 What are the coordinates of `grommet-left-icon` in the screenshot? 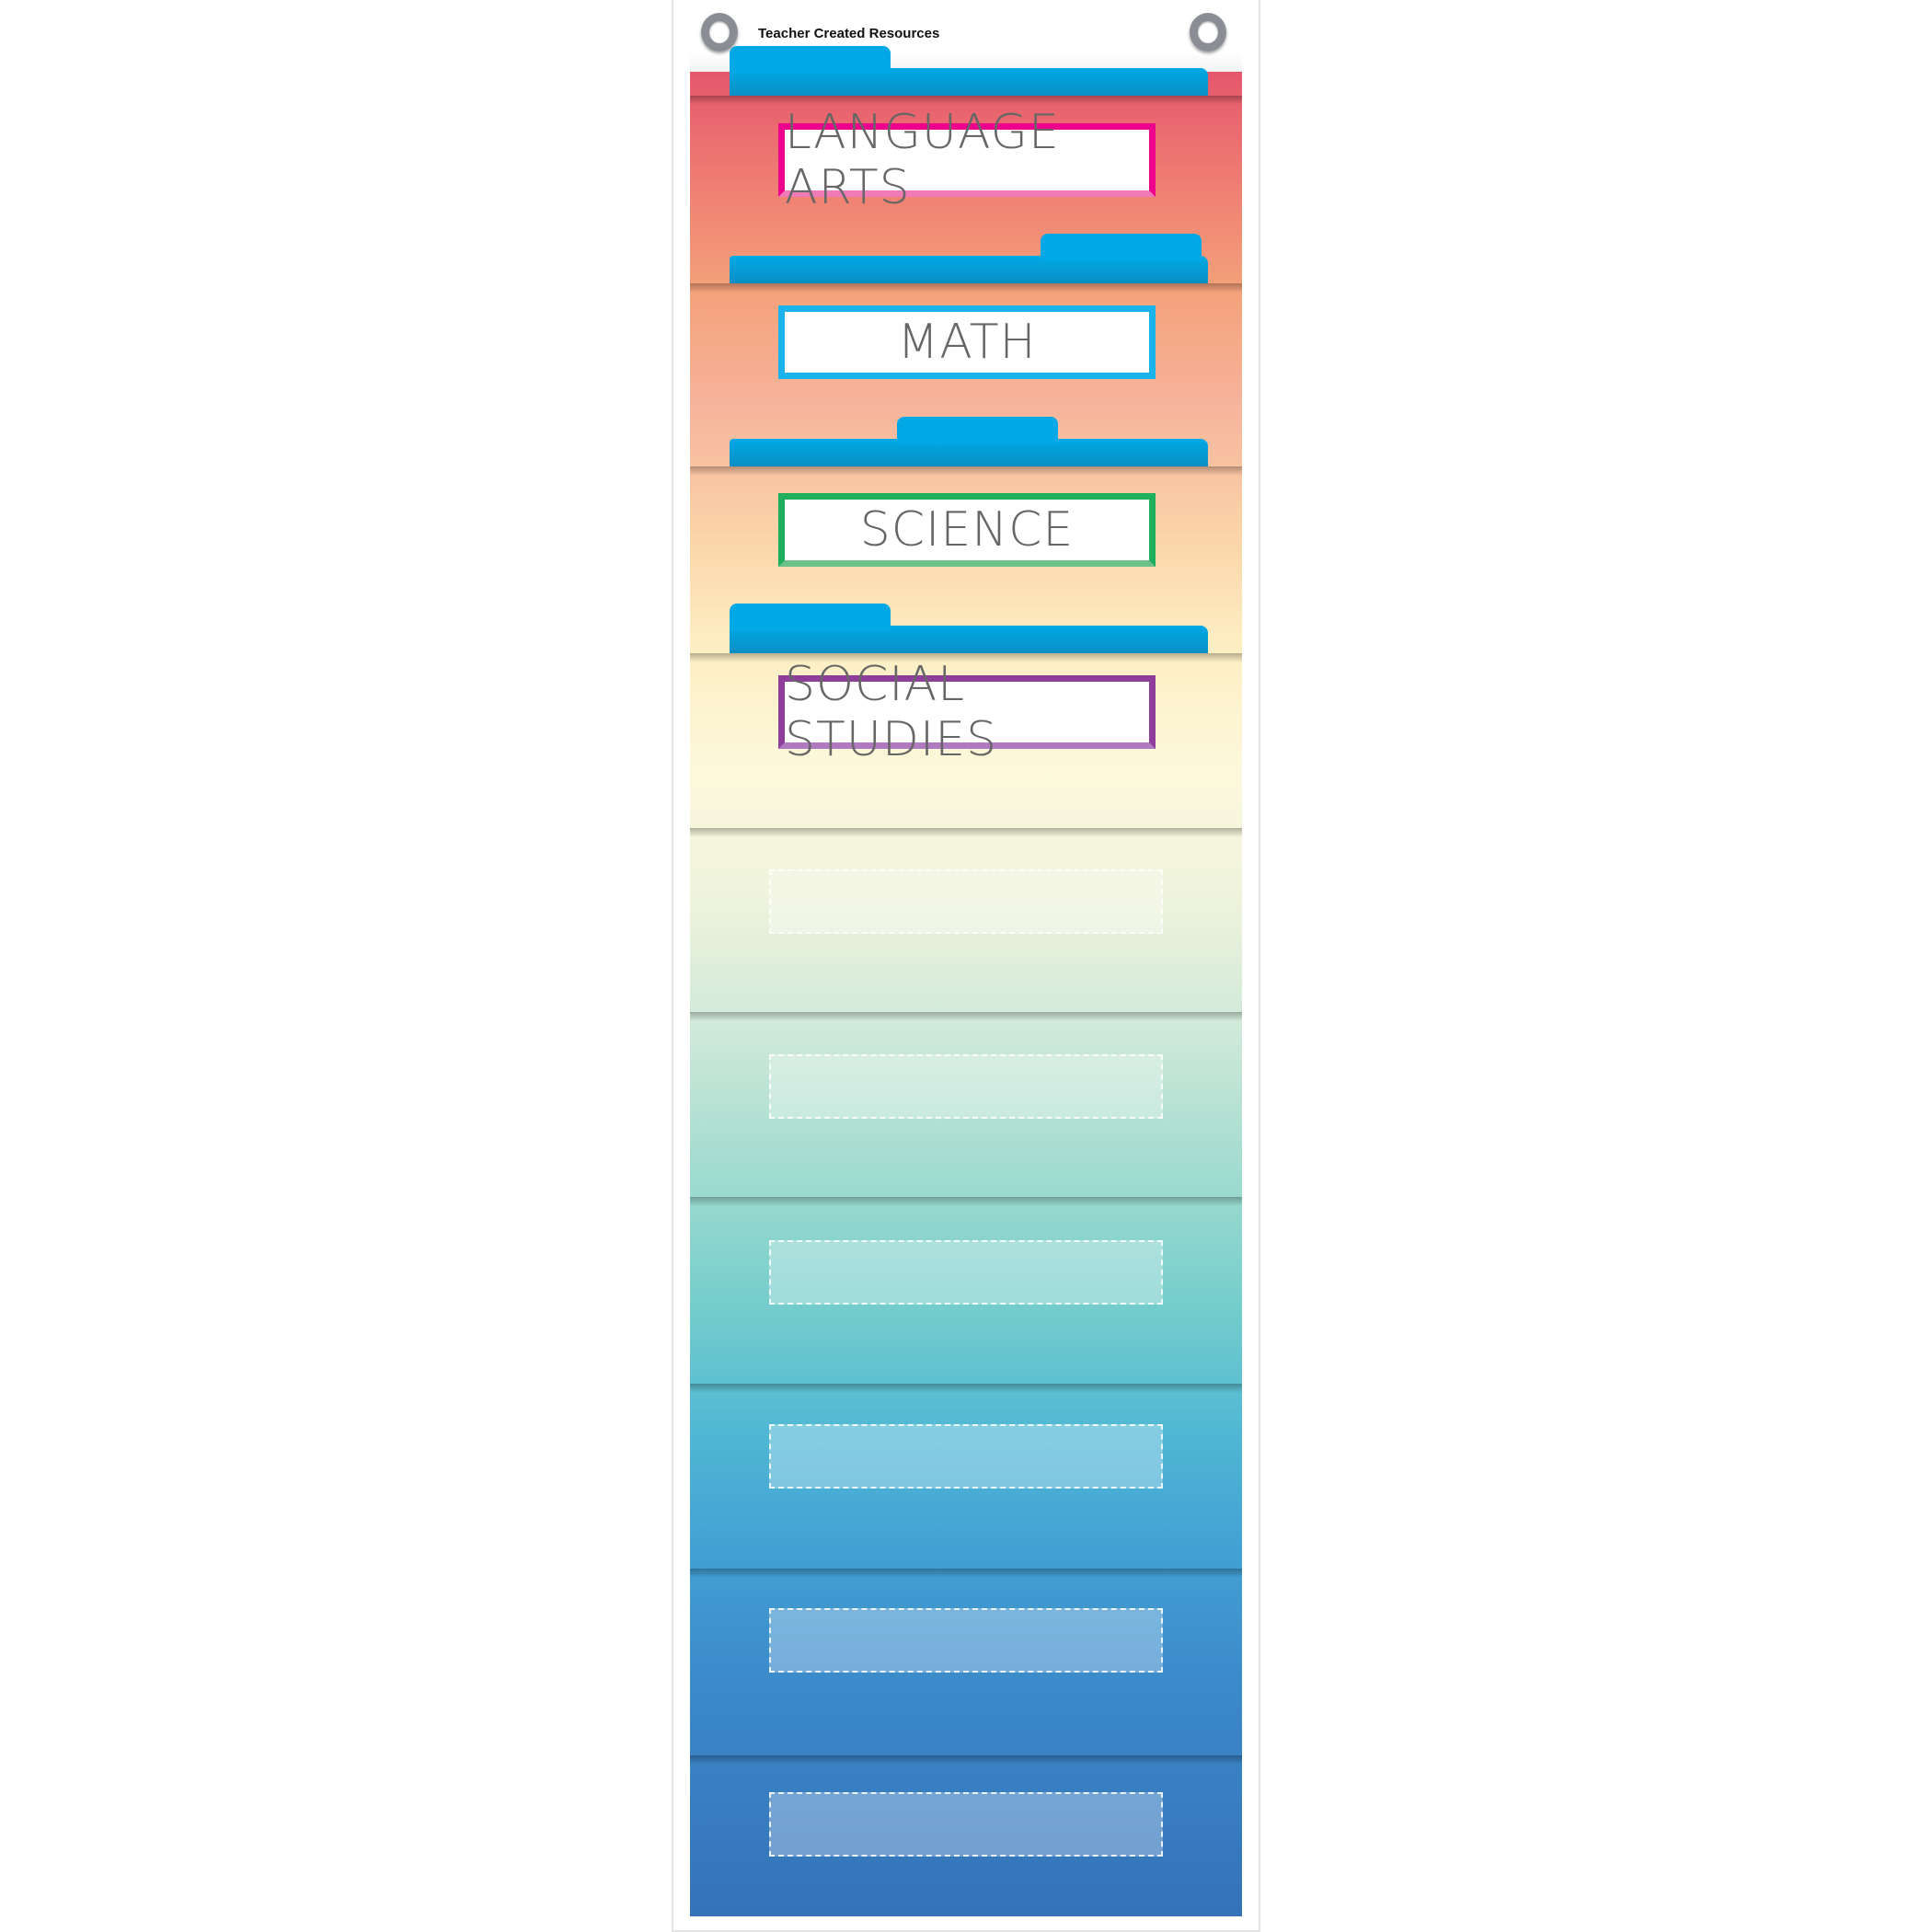 It's located at (719, 32).